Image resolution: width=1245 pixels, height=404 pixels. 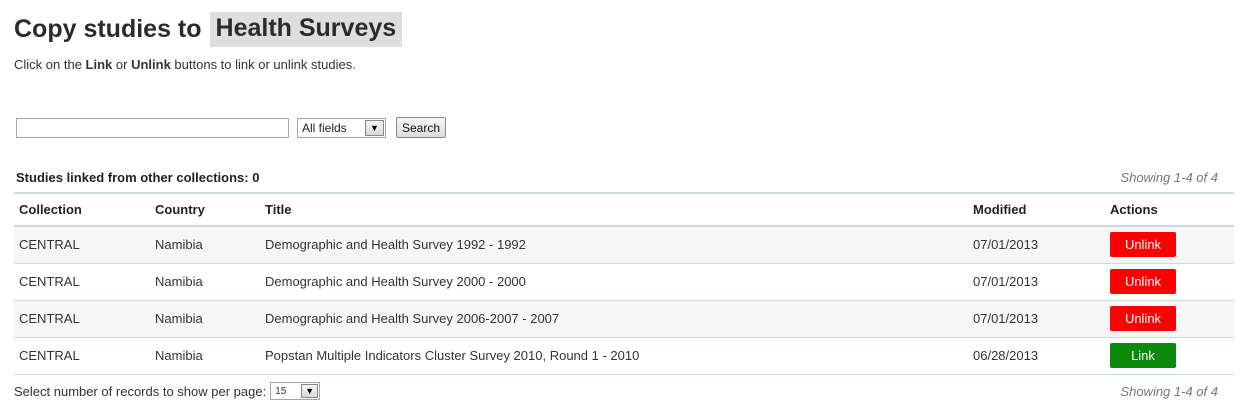 I want to click on cell-actions: Link, so click(x=1169, y=356).